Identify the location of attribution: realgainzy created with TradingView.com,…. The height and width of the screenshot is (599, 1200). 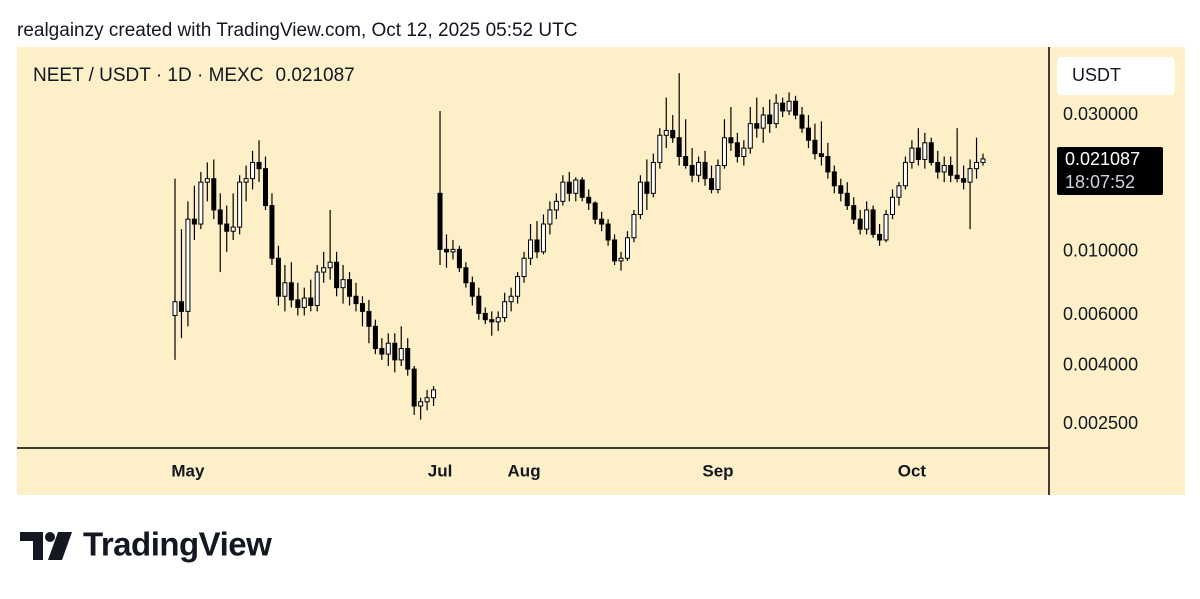
(297, 30).